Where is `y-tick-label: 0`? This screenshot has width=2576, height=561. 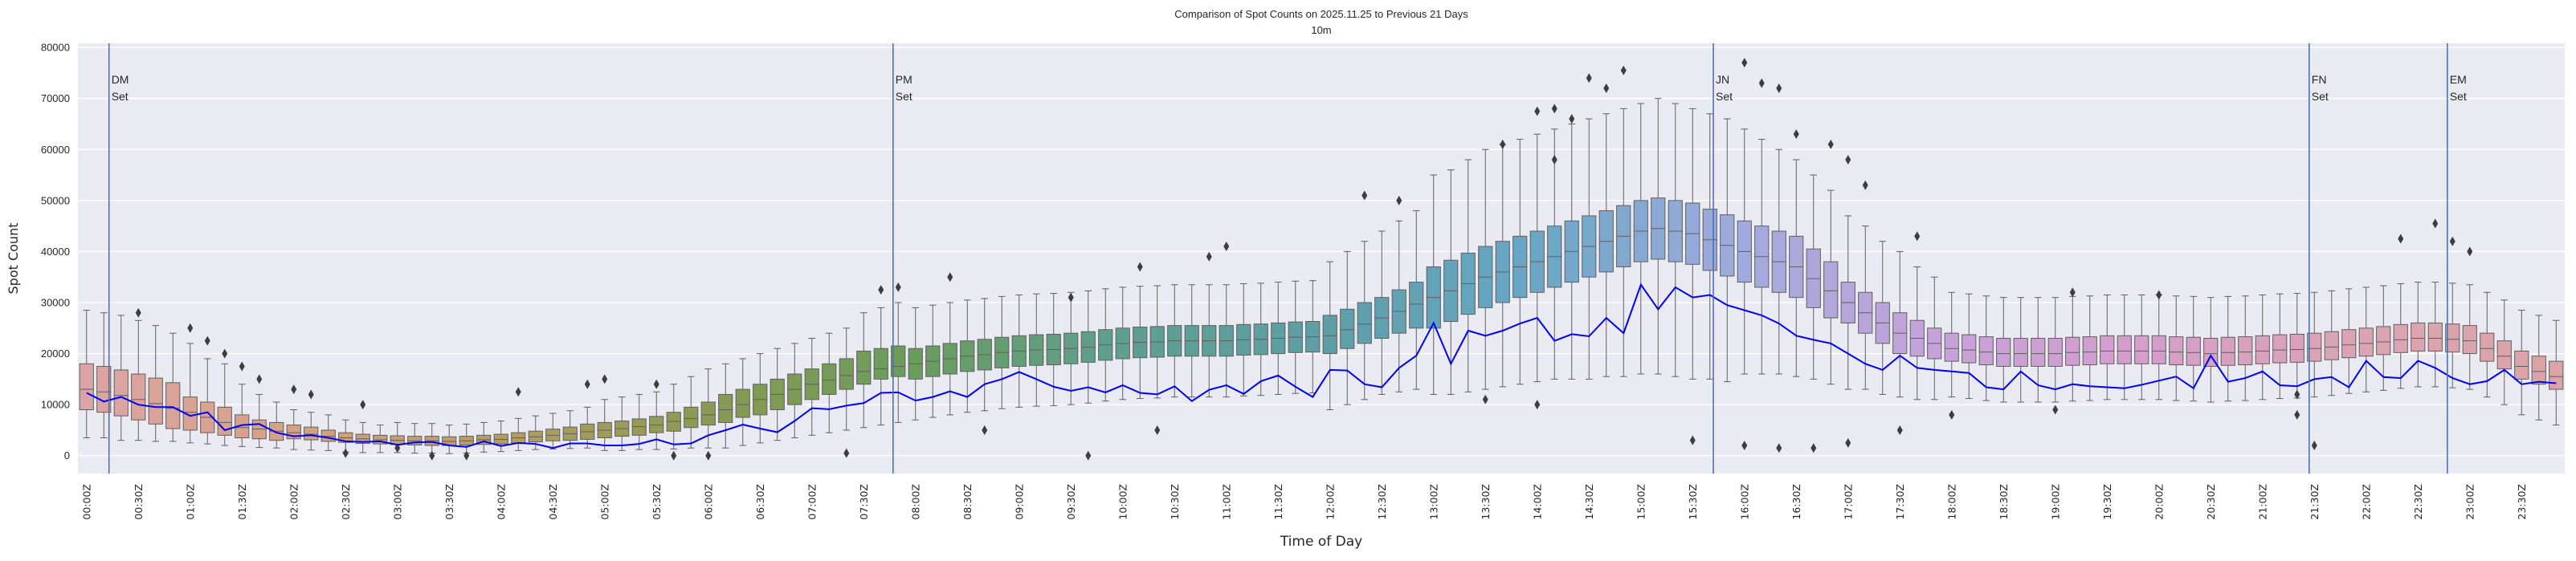 y-tick-label: 0 is located at coordinates (67, 455).